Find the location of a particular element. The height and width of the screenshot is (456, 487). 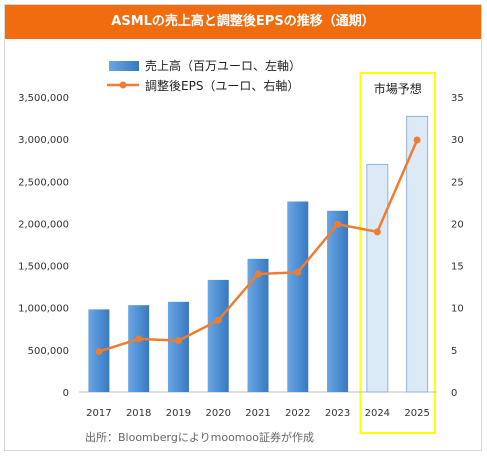

y-right-tick-label: 15 is located at coordinates (457, 267).